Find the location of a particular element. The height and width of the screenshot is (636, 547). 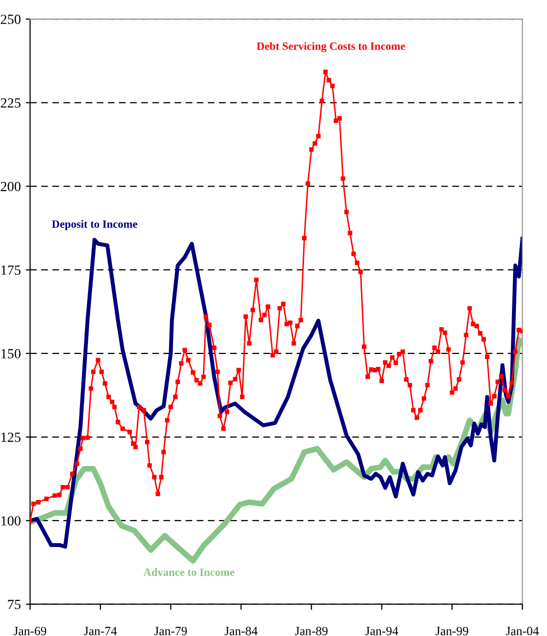

y-tick-label: 175 is located at coordinates (11, 270).